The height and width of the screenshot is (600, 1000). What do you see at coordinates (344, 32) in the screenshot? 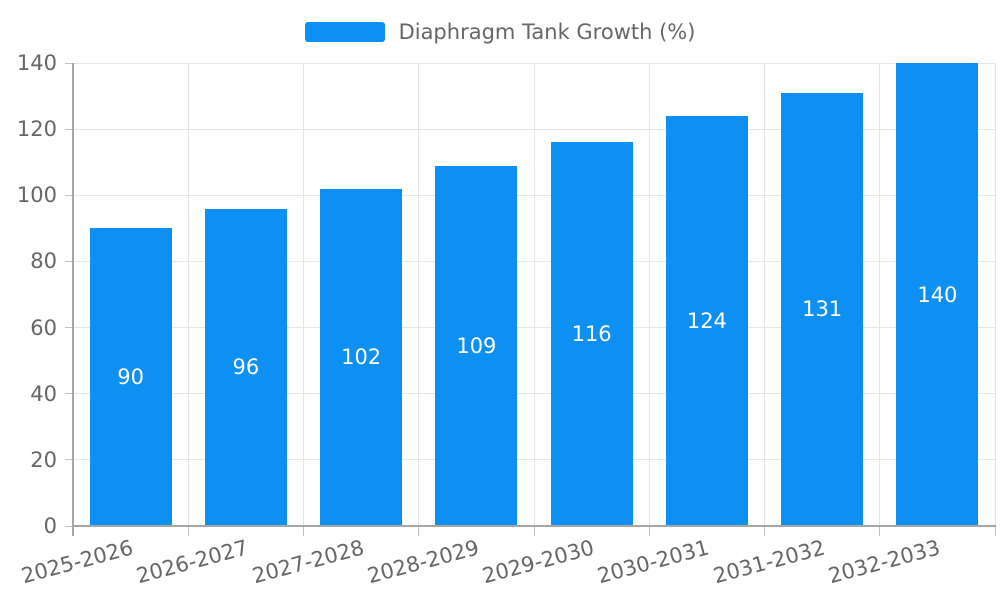
I see `legend-swatch` at bounding box center [344, 32].